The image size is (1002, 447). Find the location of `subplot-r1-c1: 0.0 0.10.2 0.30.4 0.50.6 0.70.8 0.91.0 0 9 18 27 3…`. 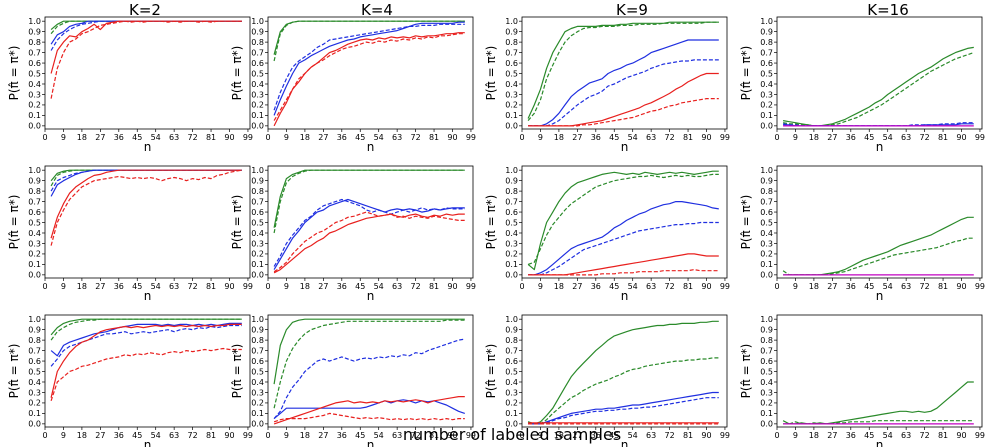

subplot-r1-c1: 0.0 0.10.2 0.30.4 0.50.6 0.70.8 0.91.0 0 9 18 27 3… is located at coordinates (353, 234).